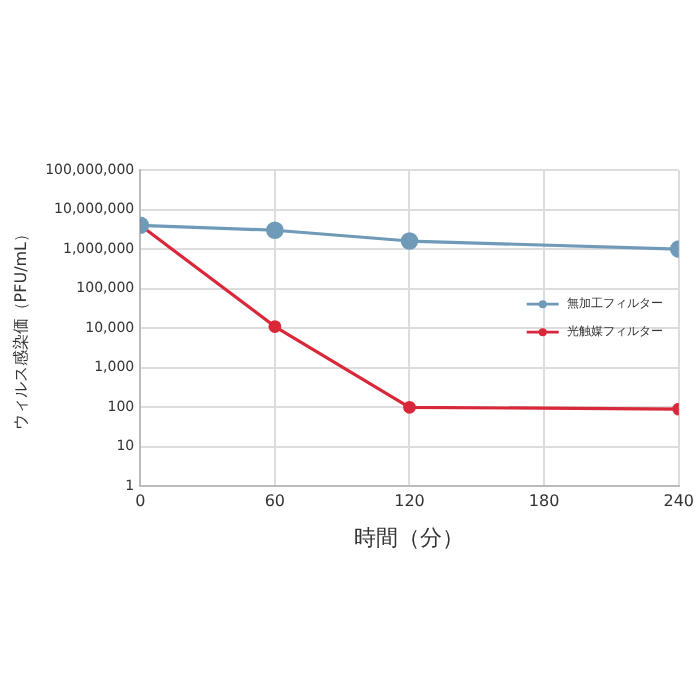 The height and width of the screenshot is (700, 700). Describe the element at coordinates (679, 501) in the screenshot. I see `x-tick-label: 240` at that location.